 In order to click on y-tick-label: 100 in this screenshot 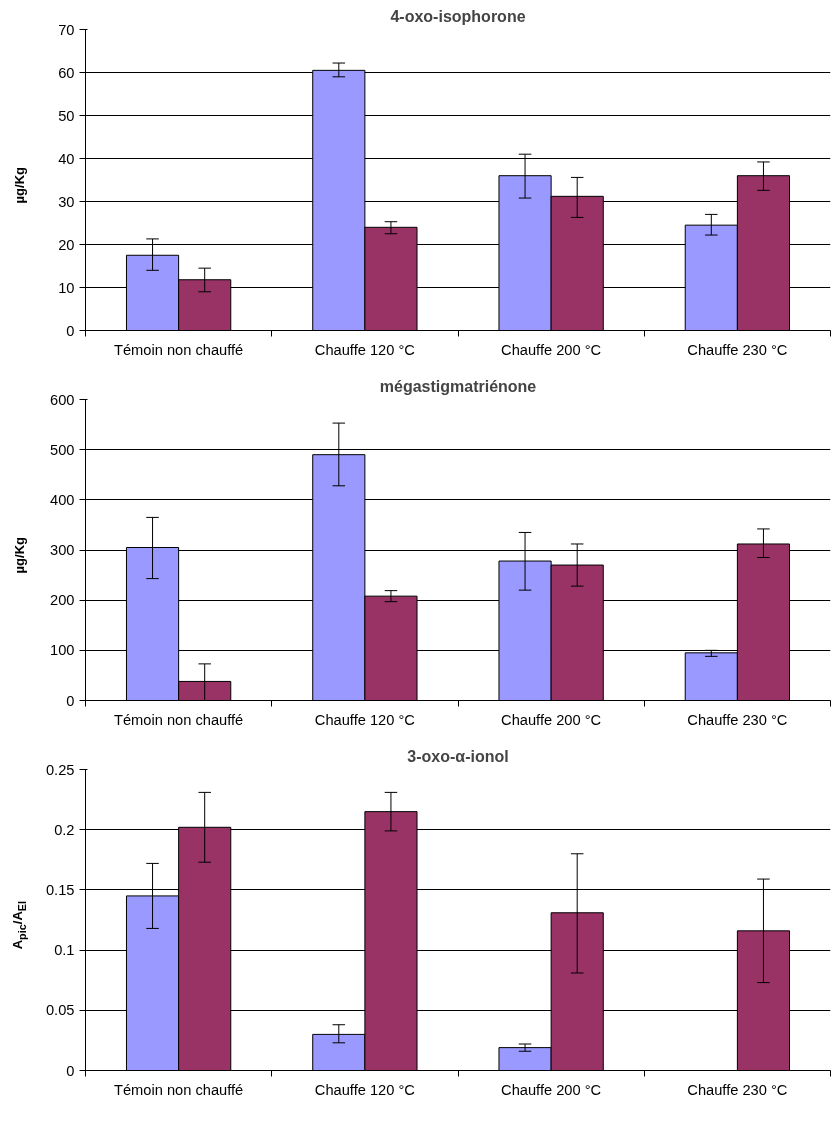, I will do `click(62, 650)`.